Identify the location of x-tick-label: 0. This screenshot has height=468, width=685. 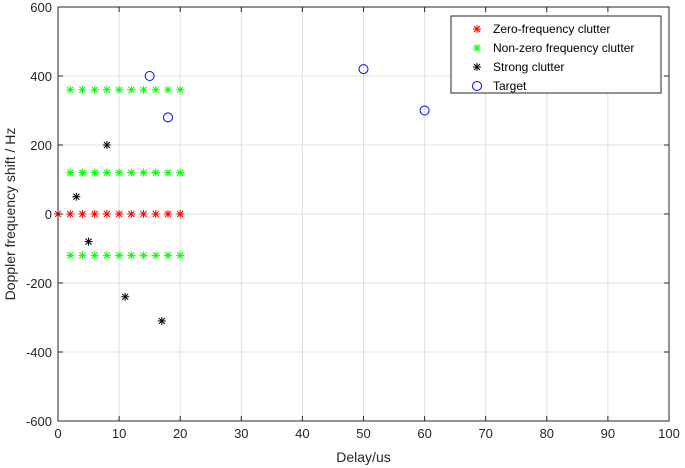
(57, 433).